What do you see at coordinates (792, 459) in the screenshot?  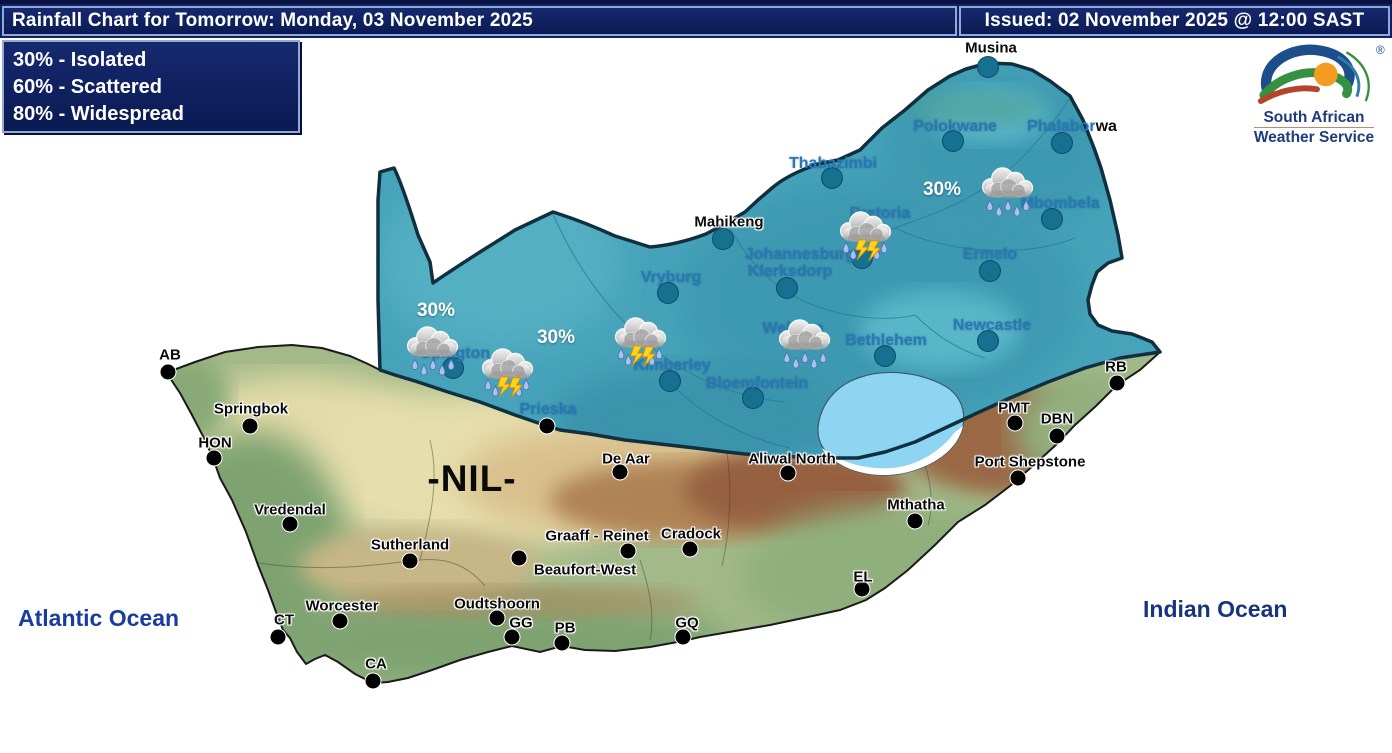 I see `city-label: Aliwal North` at bounding box center [792, 459].